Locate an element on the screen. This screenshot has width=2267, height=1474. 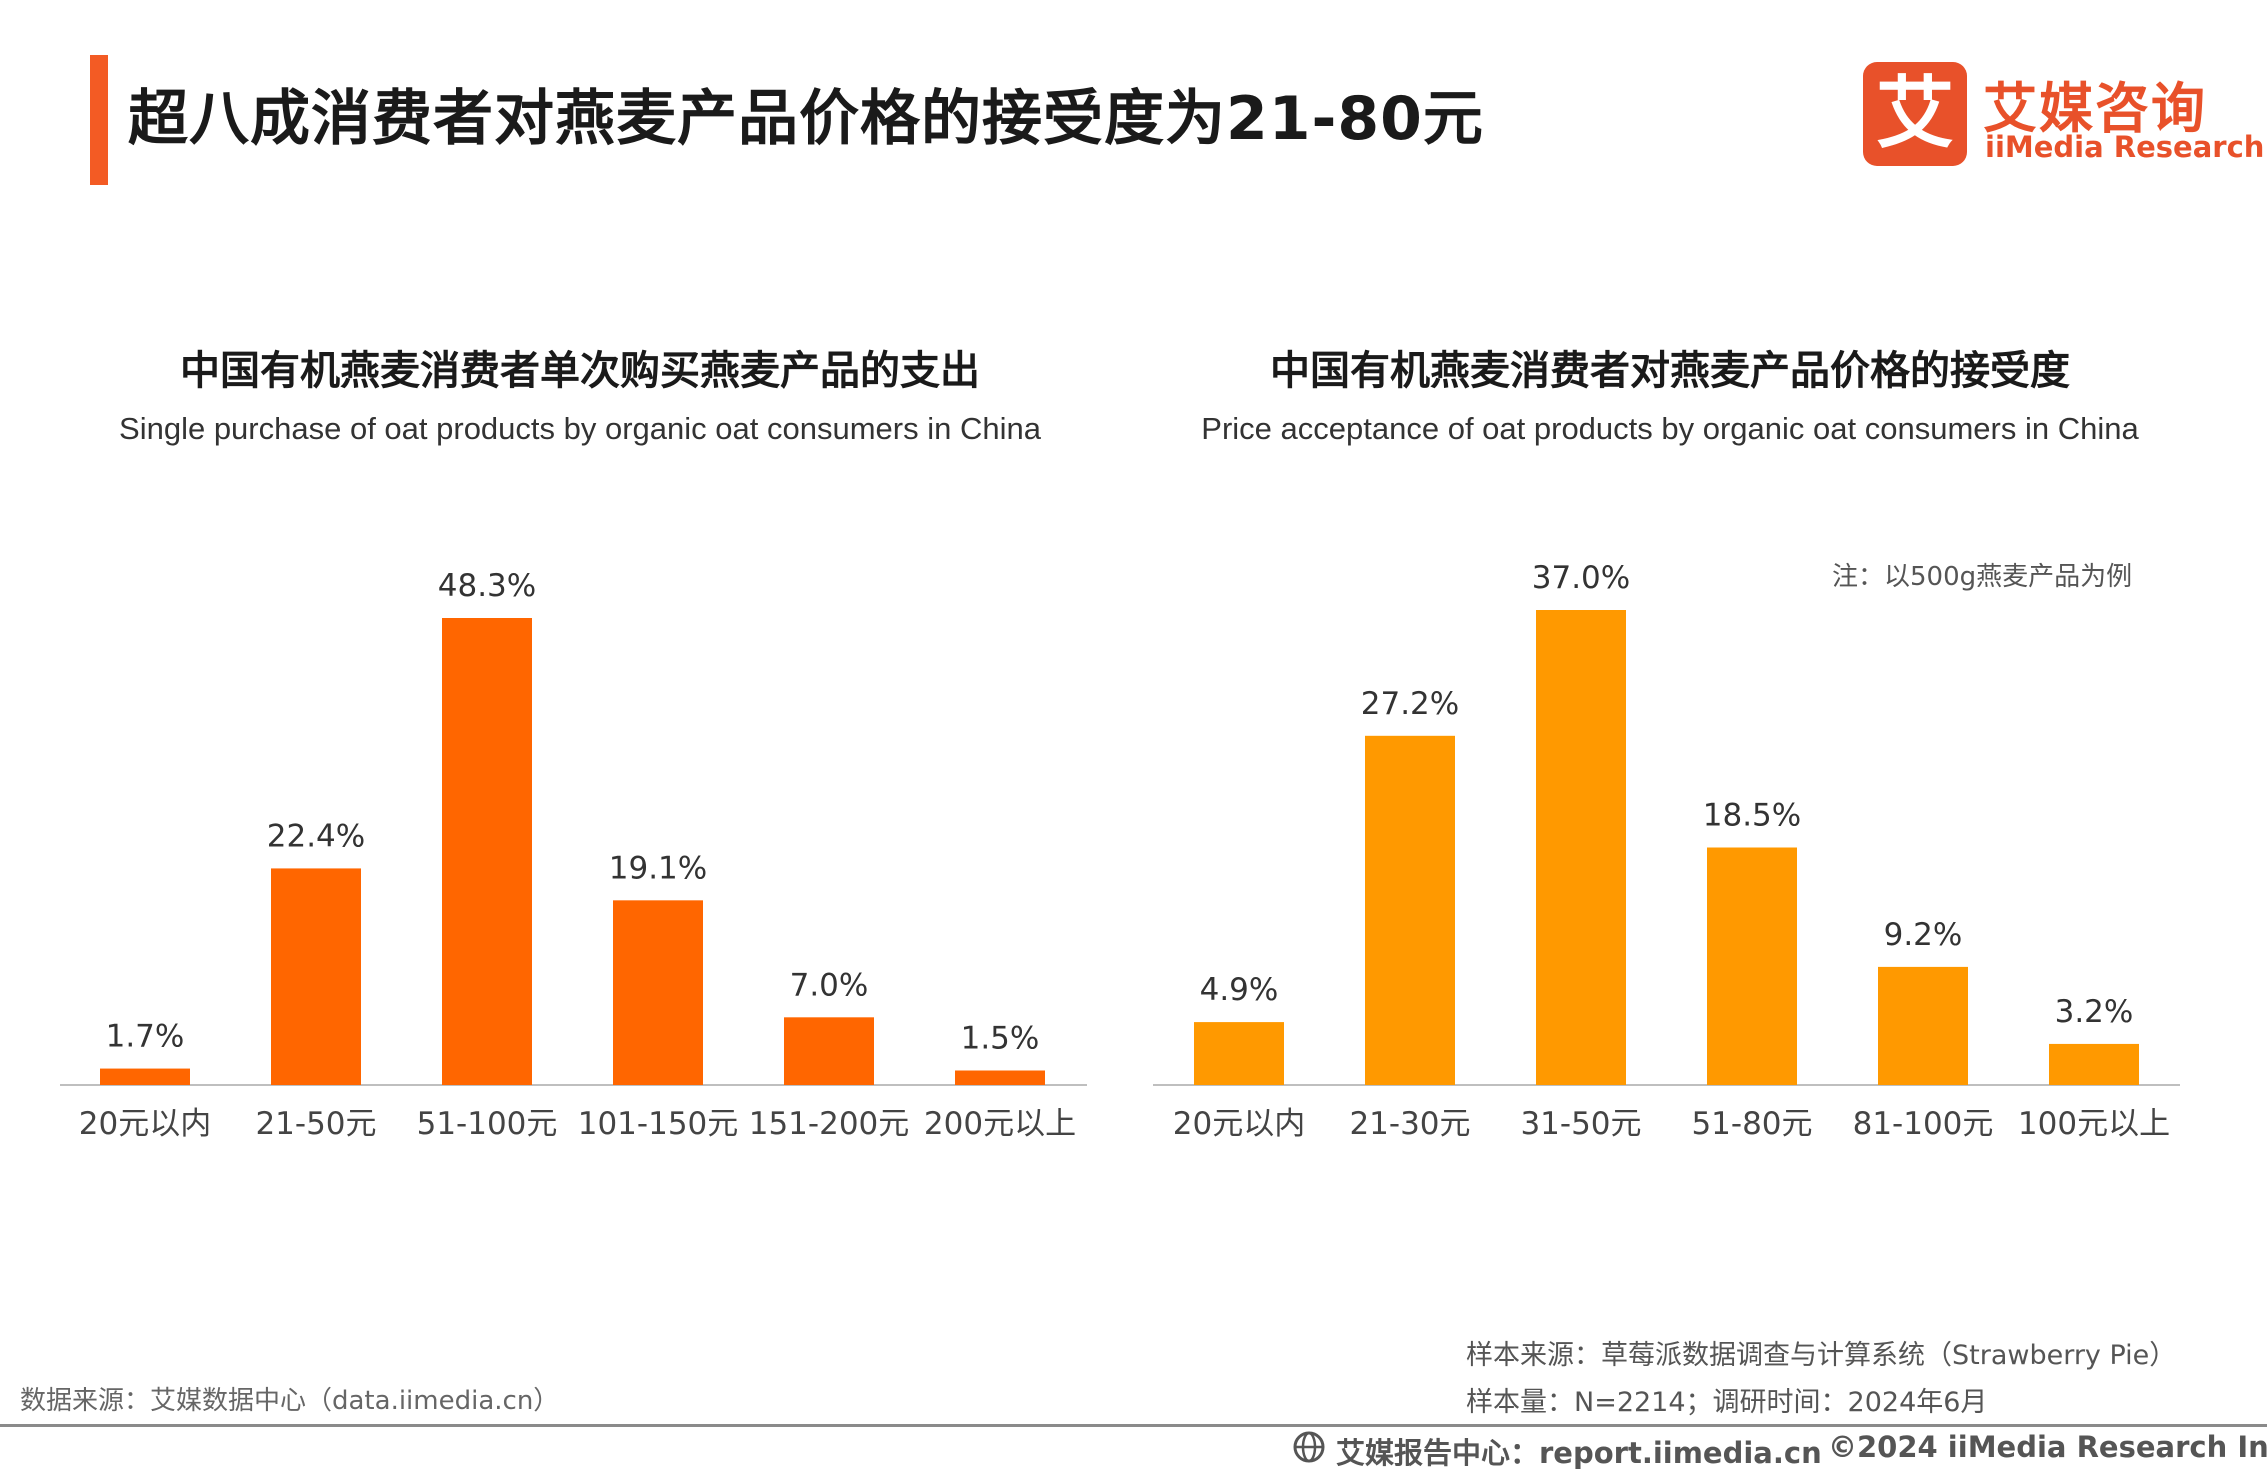
chart2-value-label: 18.5% is located at coordinates (1752, 816).